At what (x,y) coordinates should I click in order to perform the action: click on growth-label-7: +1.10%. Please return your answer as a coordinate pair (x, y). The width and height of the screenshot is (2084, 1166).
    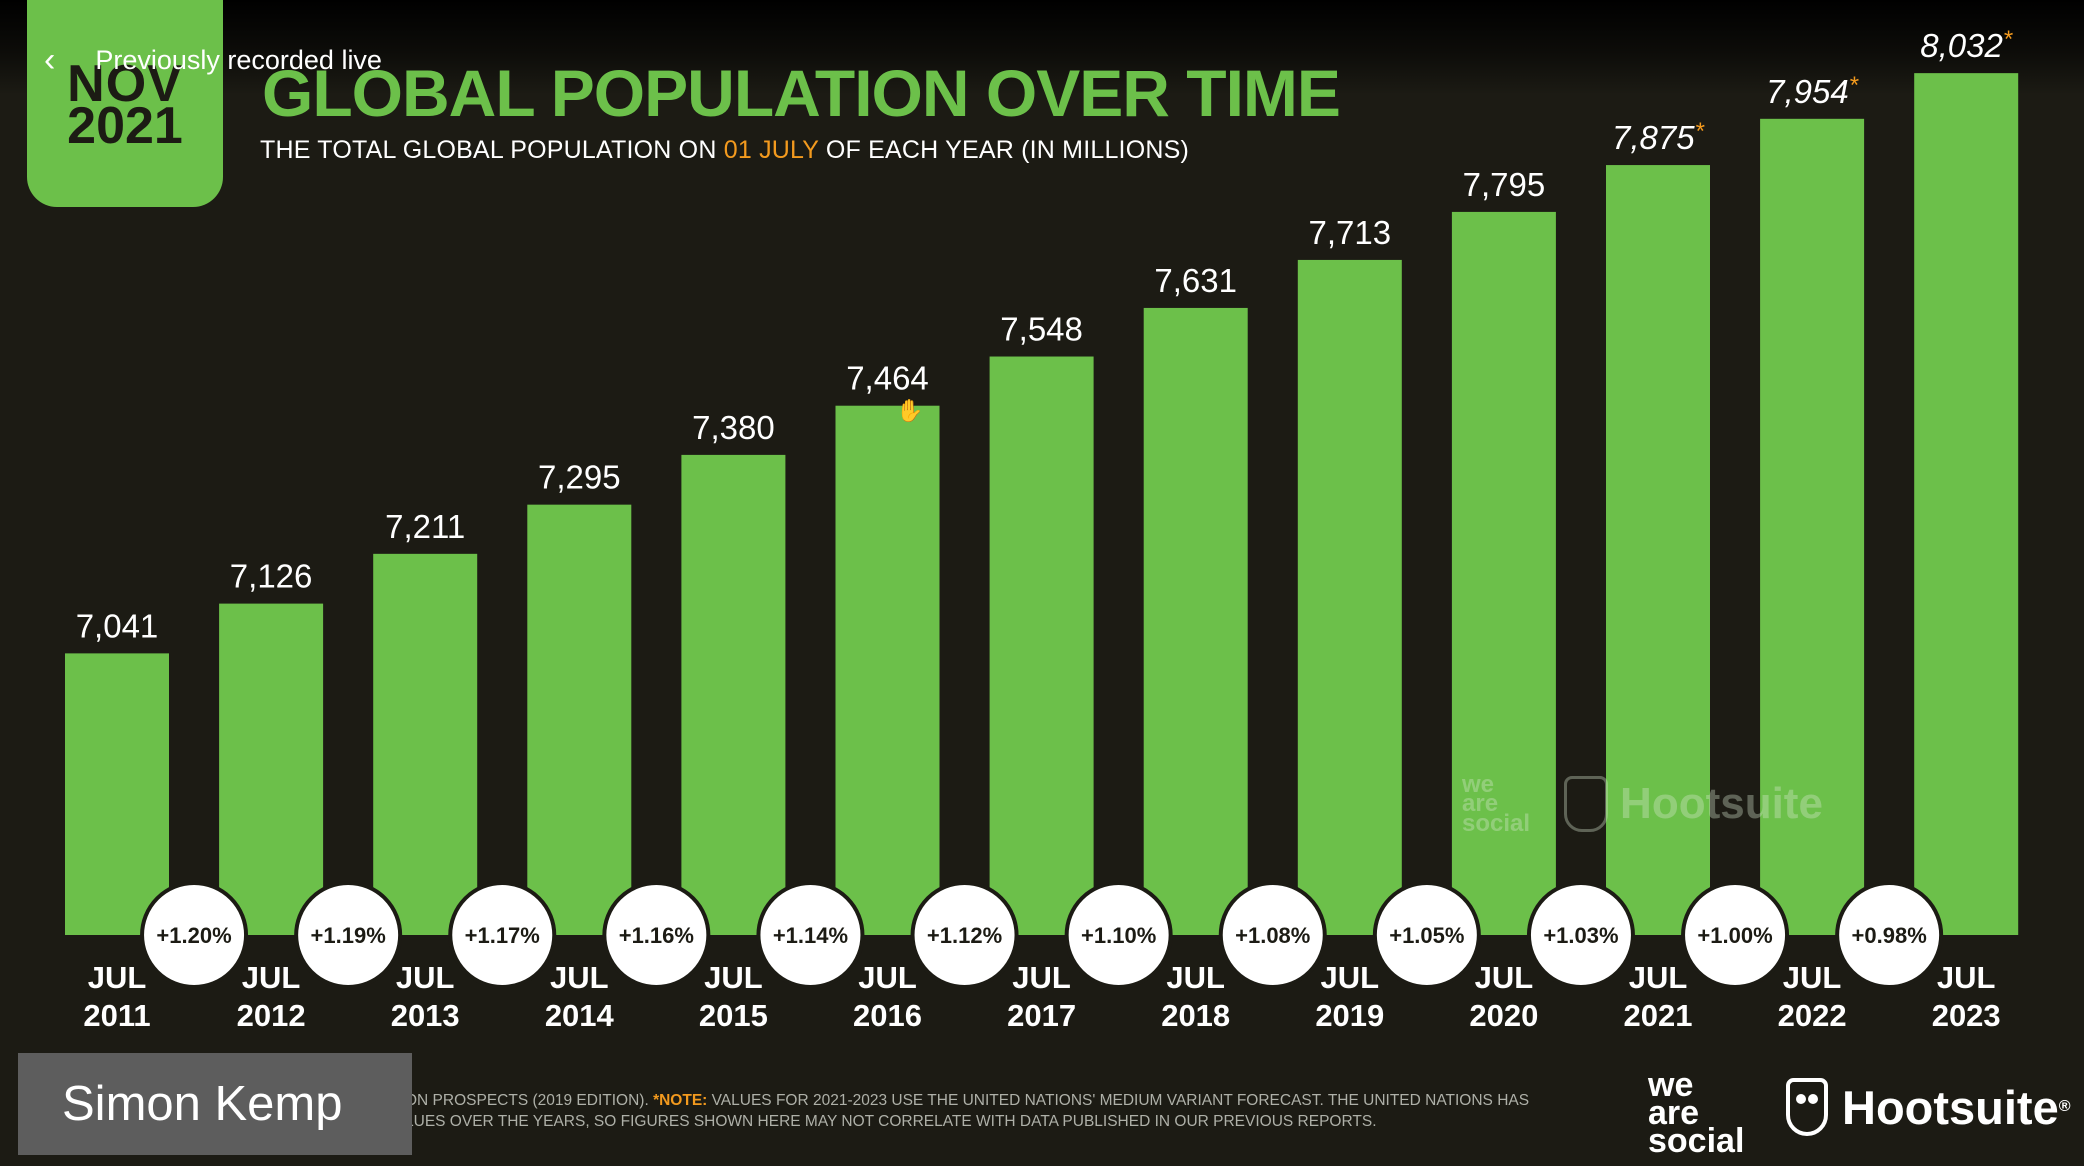
    Looking at the image, I should click on (1118, 935).